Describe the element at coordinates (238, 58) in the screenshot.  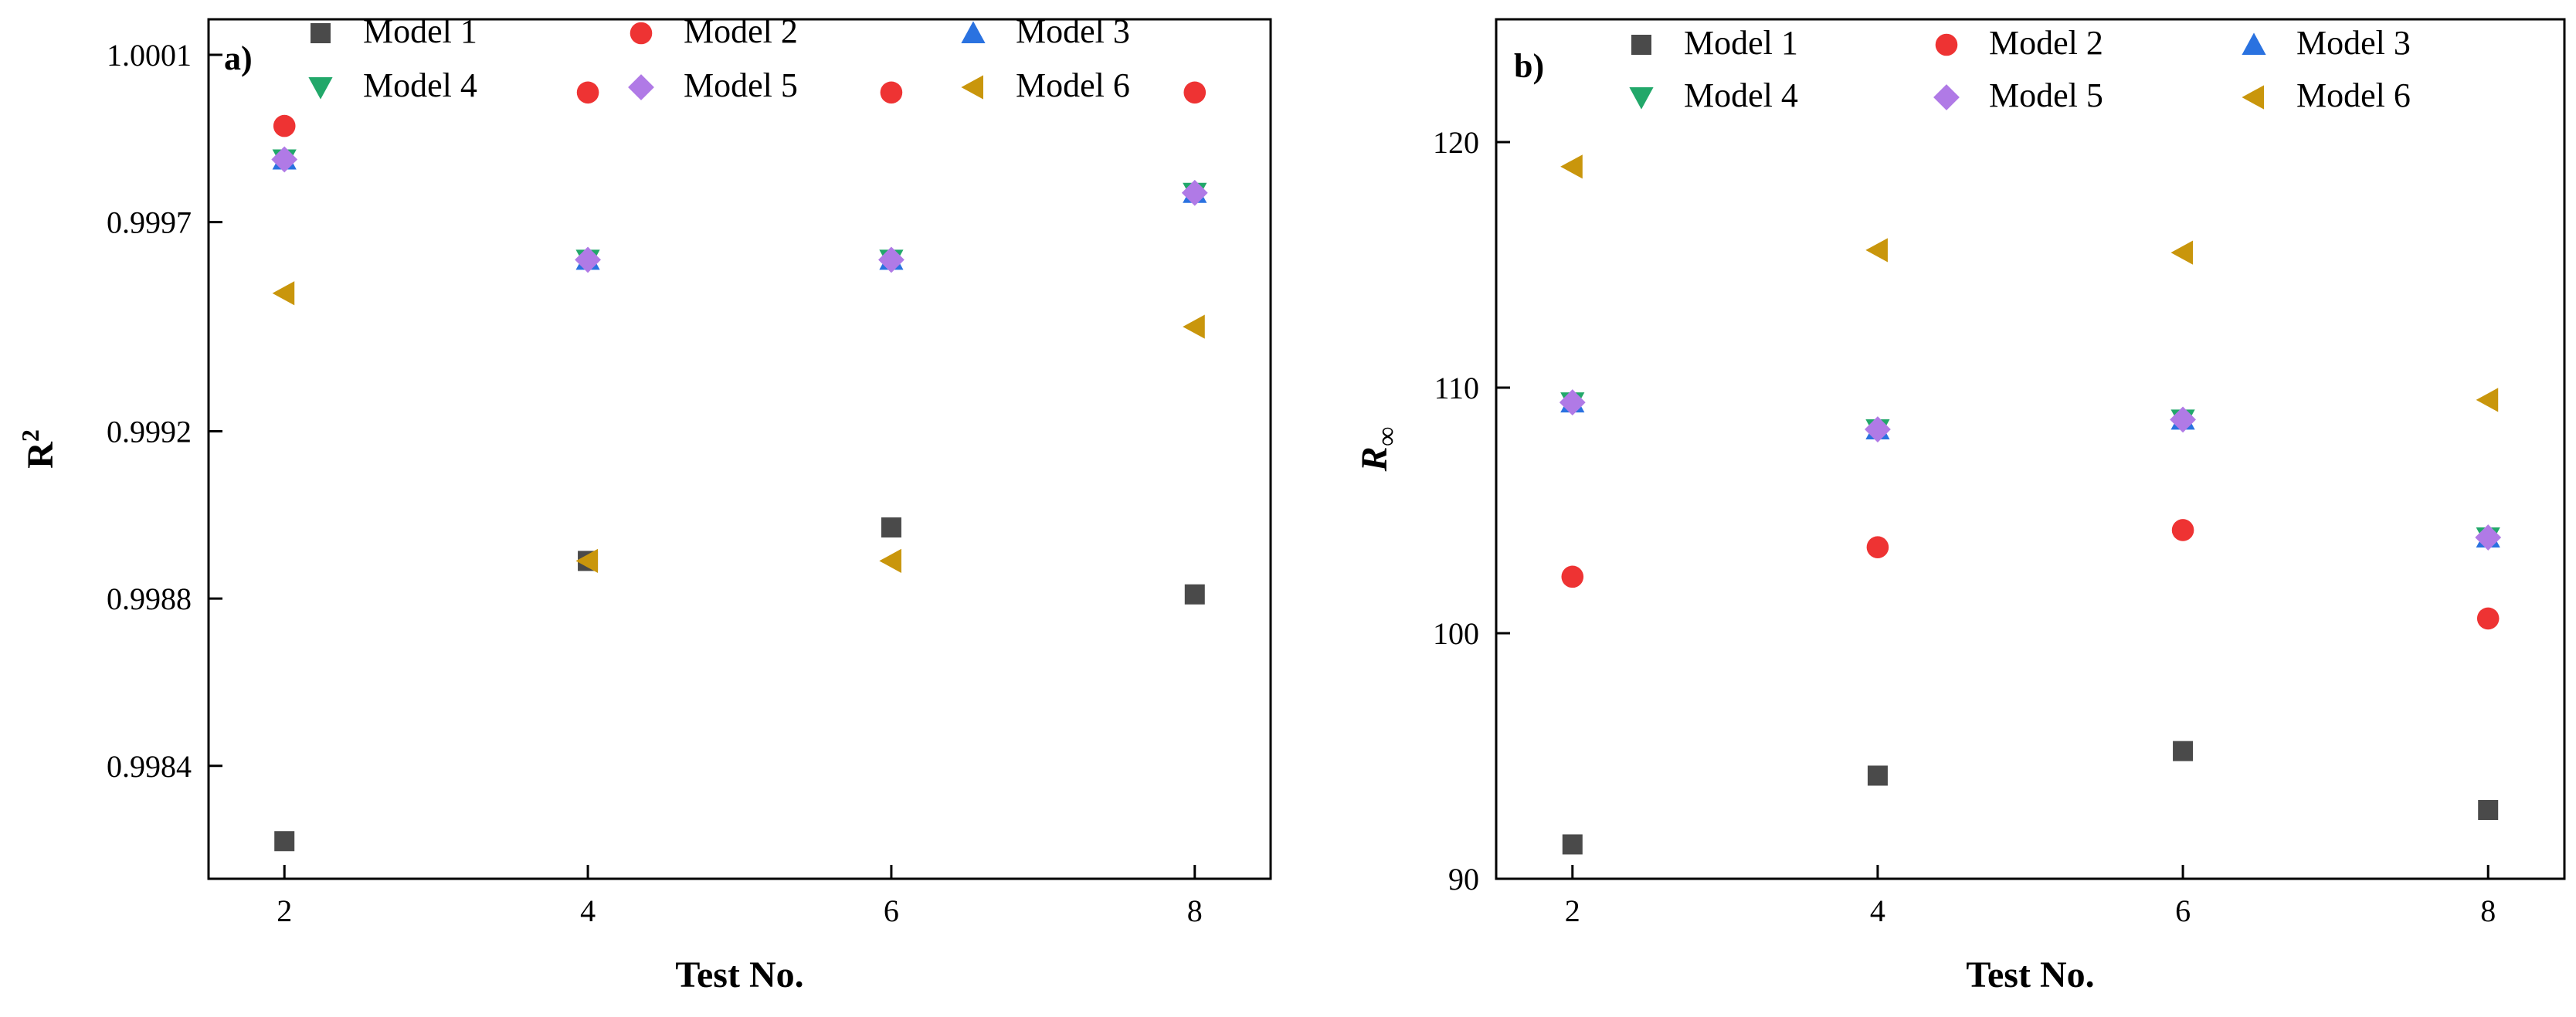
I see `panel-label: a)` at that location.